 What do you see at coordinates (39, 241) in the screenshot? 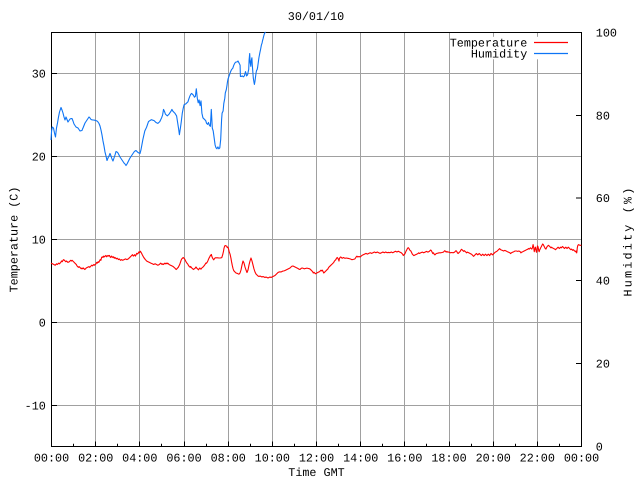
I see `svg-text: 10` at bounding box center [39, 241].